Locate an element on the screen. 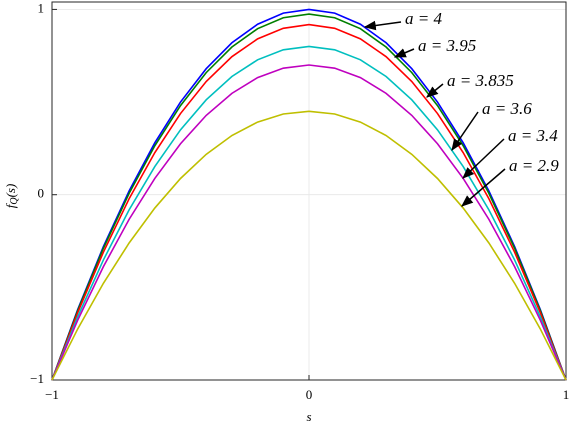 This screenshot has height=426, width=572. annotation: a = 4 is located at coordinates (423, 18).